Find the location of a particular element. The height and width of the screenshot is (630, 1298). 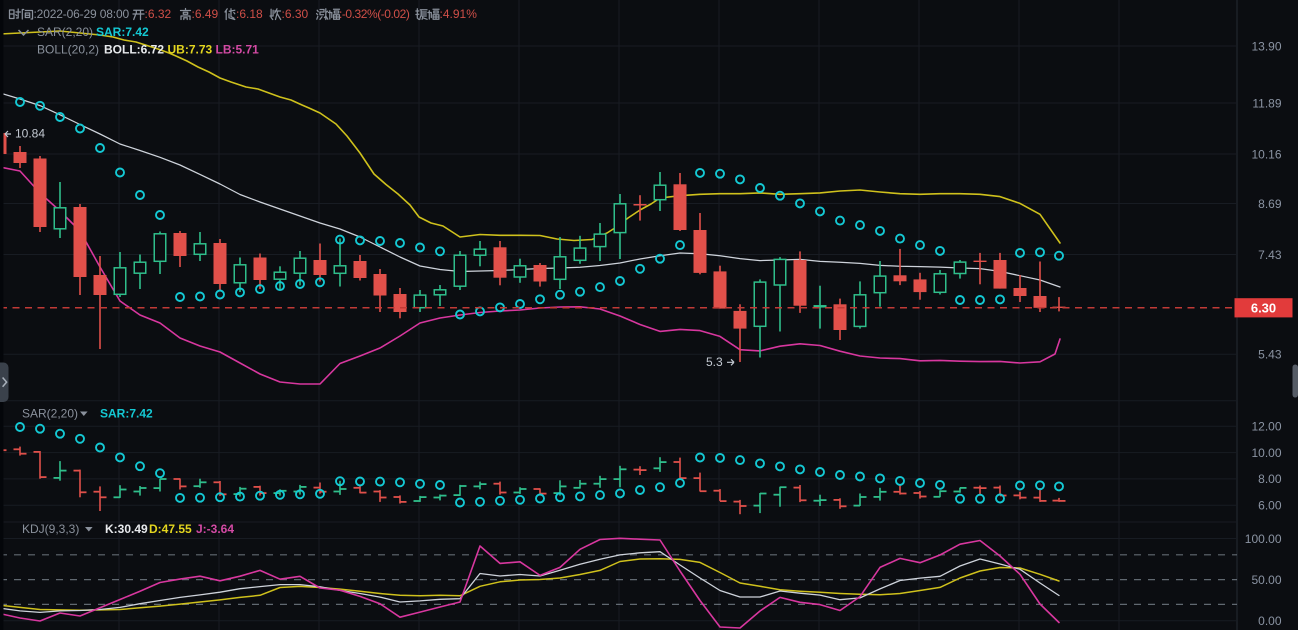

svg-text: 8.69 is located at coordinates (1270, 204).